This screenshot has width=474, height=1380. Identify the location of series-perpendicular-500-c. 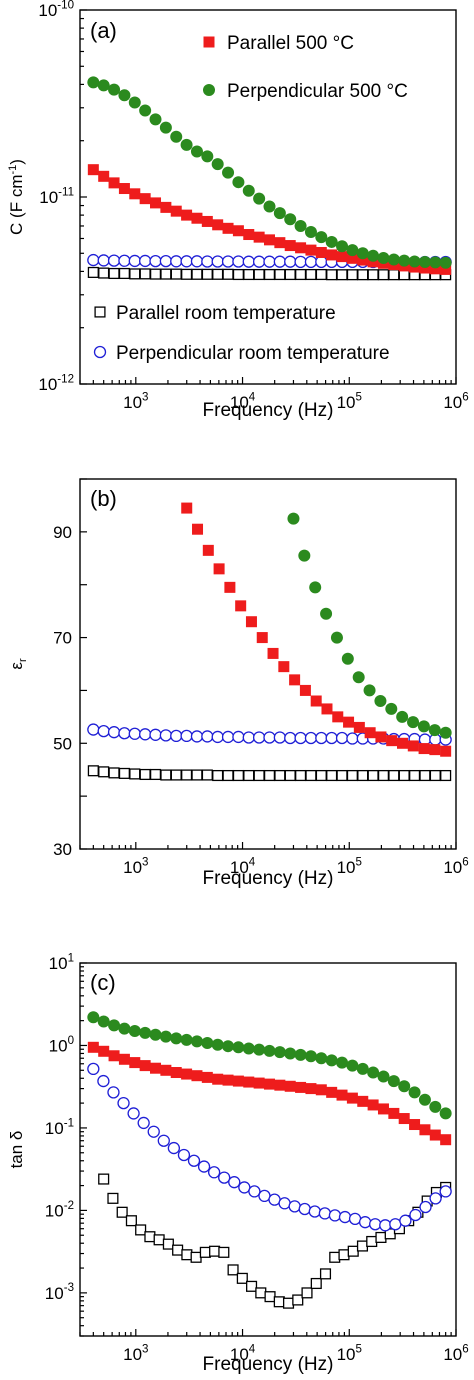
(269, 1065).